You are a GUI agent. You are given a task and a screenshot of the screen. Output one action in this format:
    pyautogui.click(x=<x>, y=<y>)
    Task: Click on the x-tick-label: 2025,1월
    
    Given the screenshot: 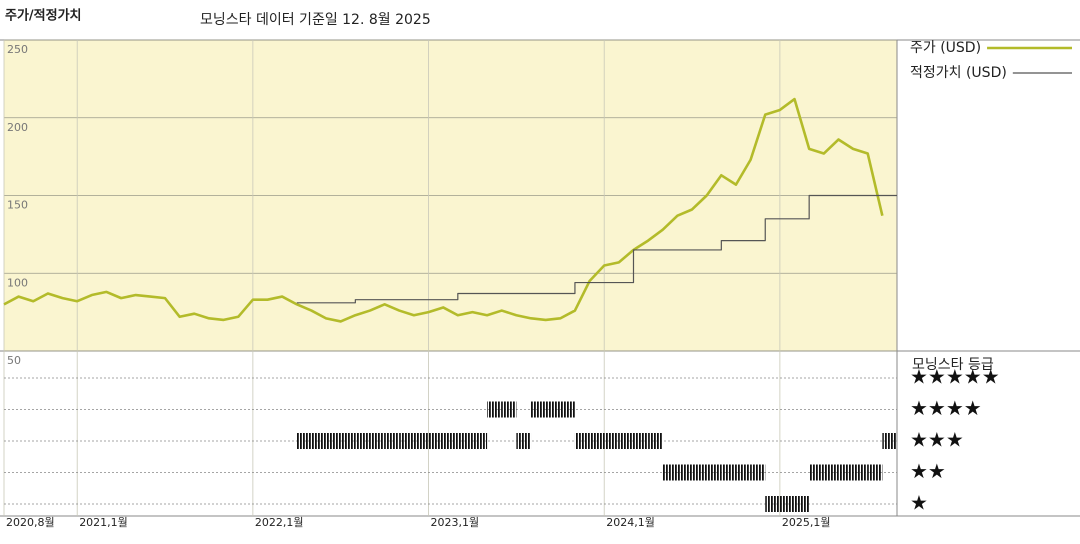 What is the action you would take?
    pyautogui.click(x=806, y=522)
    